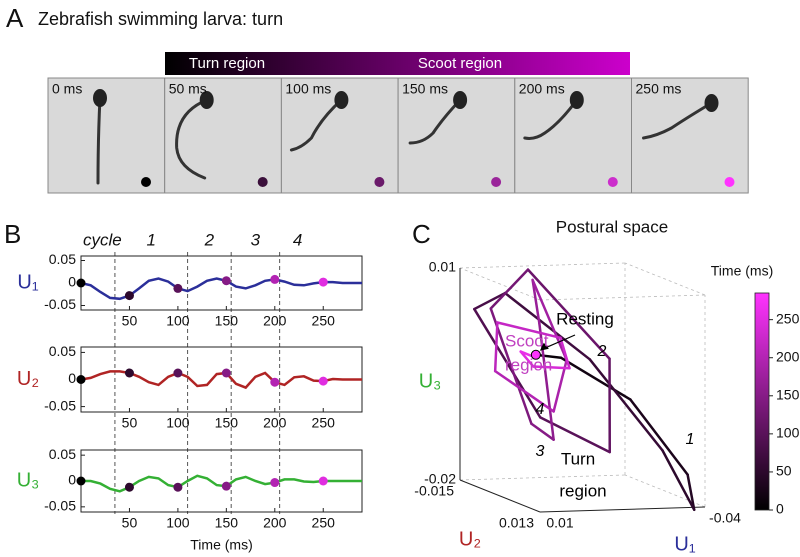  Describe the element at coordinates (221, 545) in the screenshot. I see `x-axis-label: Time (ms)` at that location.